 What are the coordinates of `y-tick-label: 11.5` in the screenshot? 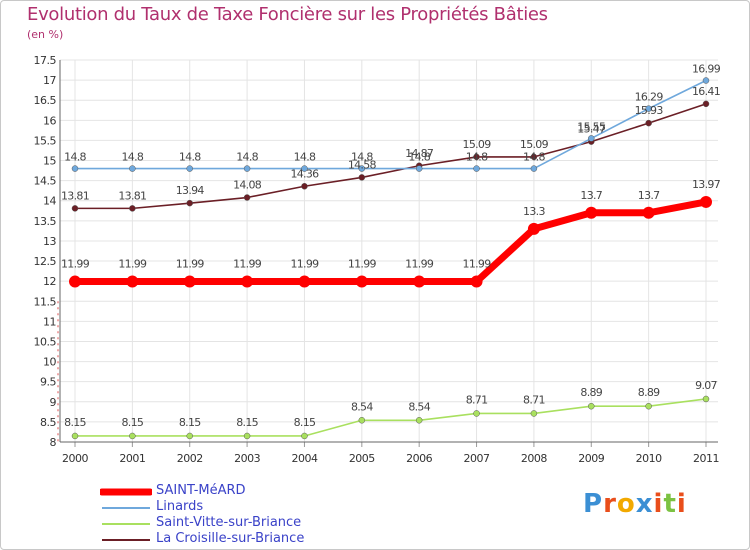 It's located at (45, 301).